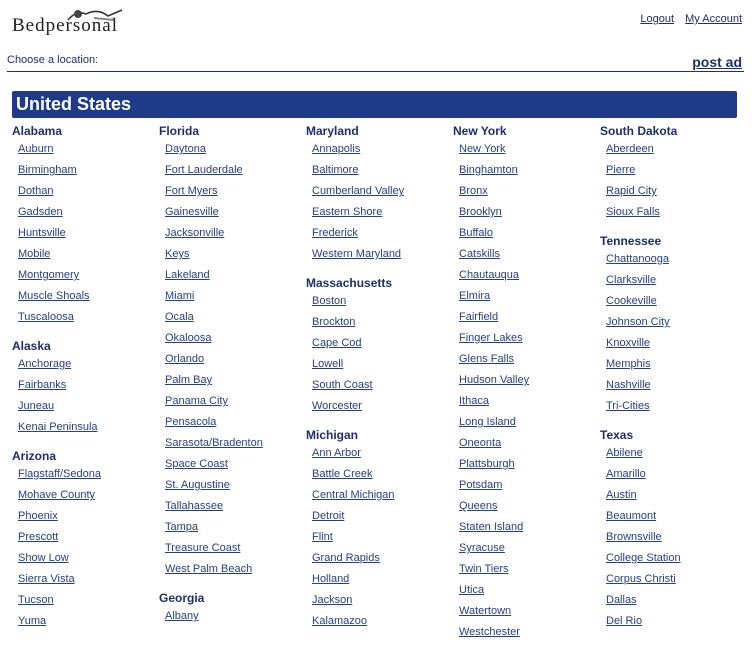 The width and height of the screenshot is (752, 646). What do you see at coordinates (49, 275) in the screenshot?
I see `city-link: Montgomery` at bounding box center [49, 275].